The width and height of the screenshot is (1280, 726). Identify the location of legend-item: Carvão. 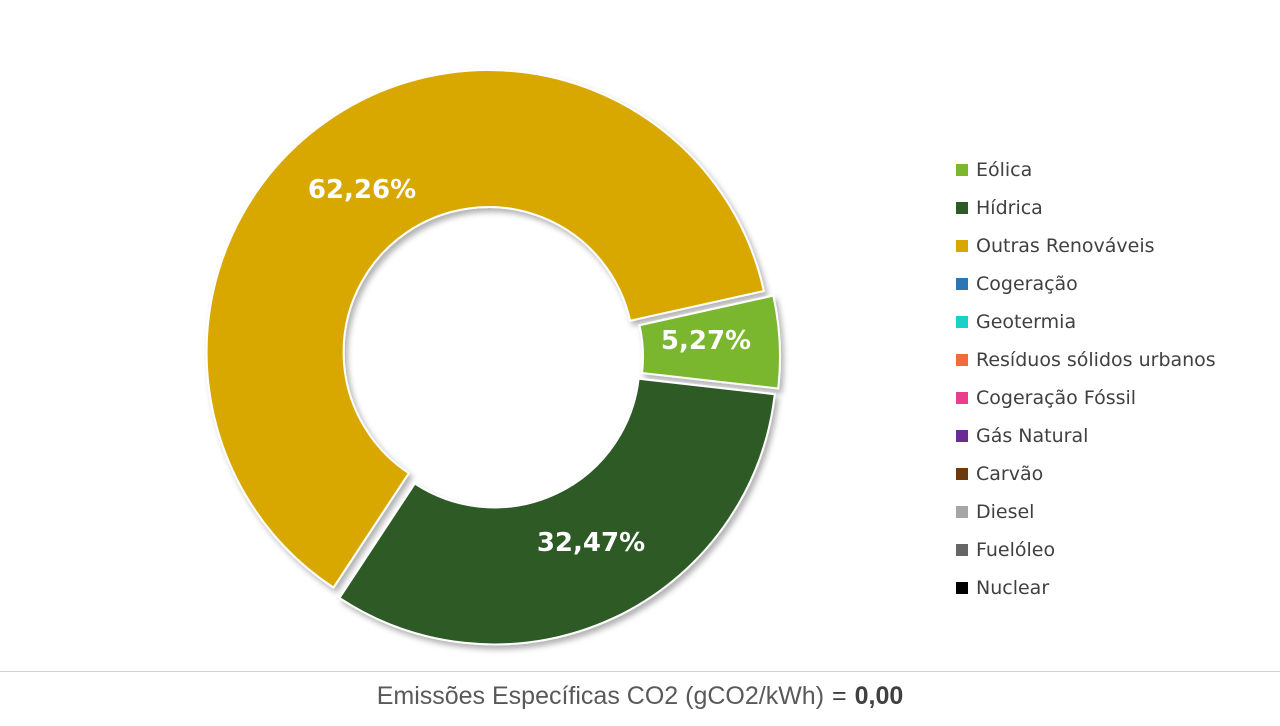
(1086, 474).